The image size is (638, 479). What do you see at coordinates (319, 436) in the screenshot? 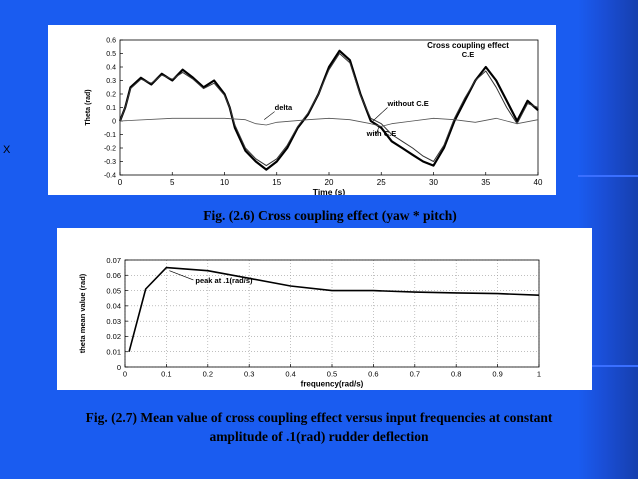
I see `caption-fig-2-7-line2: amplitude of .1(rad) rudder deflection` at bounding box center [319, 436].